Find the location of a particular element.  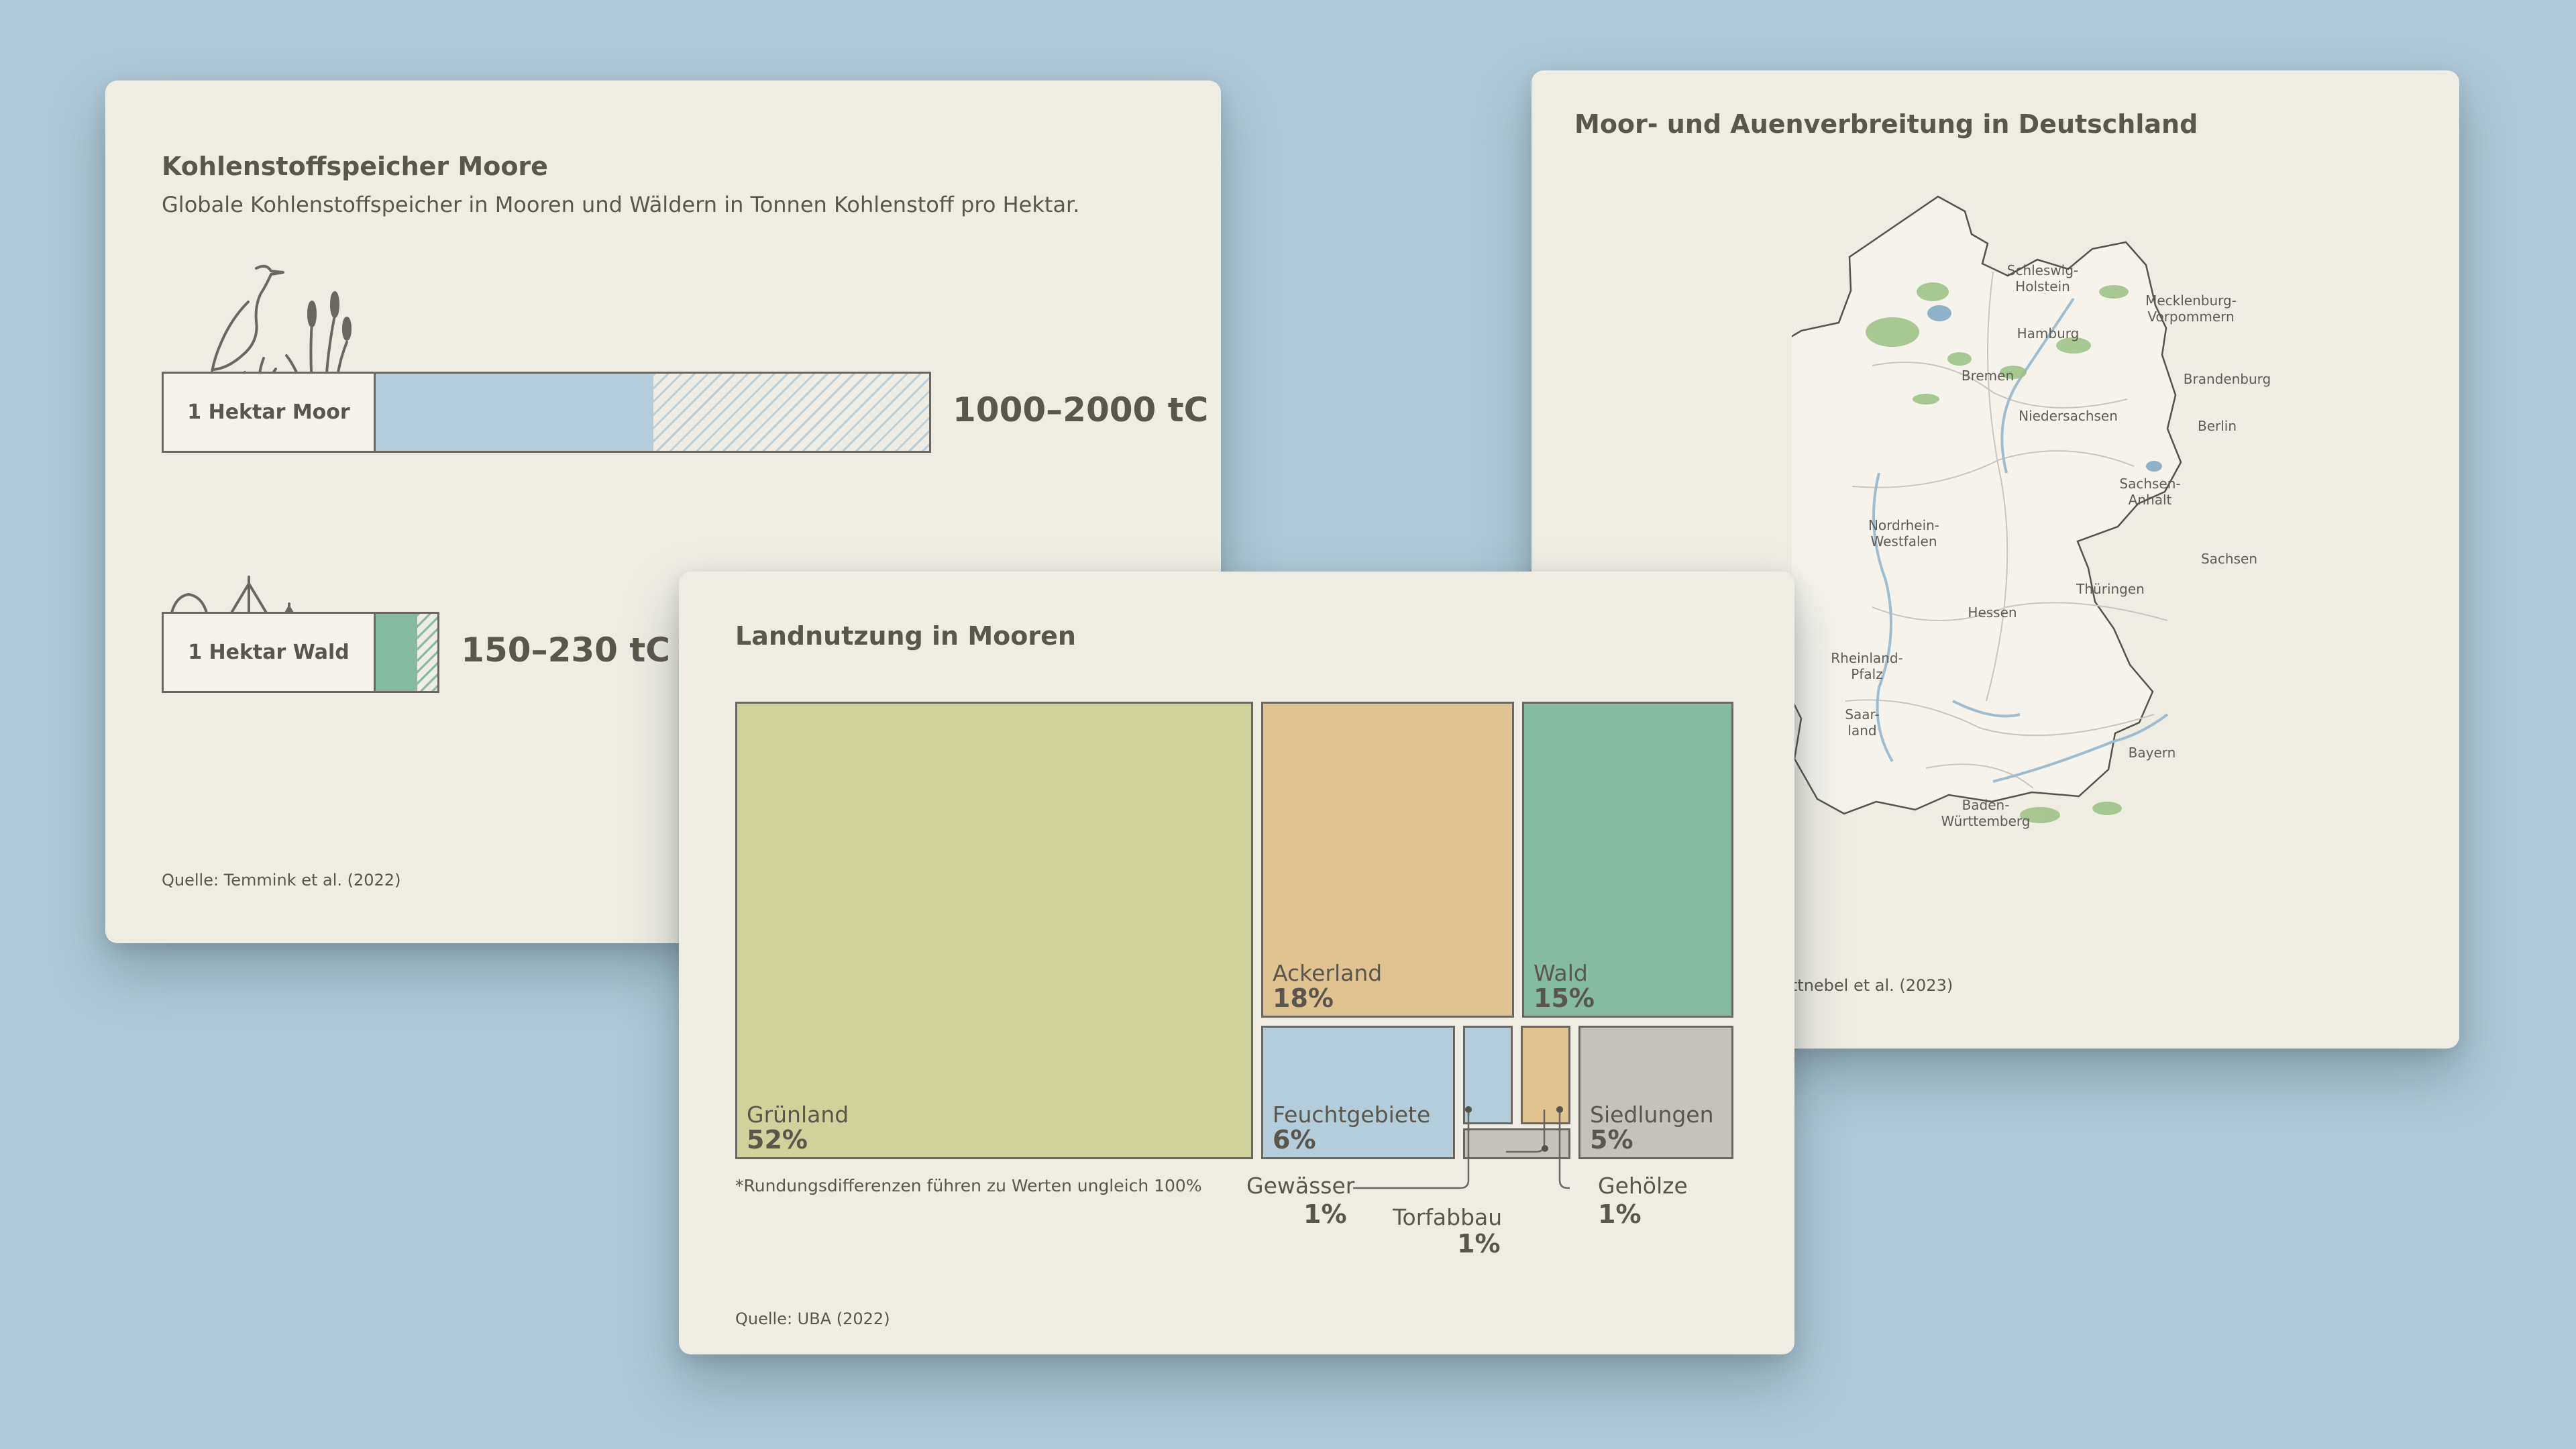

map-title: Moor- und Auenverbreitung in Deutschland is located at coordinates (1886, 124).